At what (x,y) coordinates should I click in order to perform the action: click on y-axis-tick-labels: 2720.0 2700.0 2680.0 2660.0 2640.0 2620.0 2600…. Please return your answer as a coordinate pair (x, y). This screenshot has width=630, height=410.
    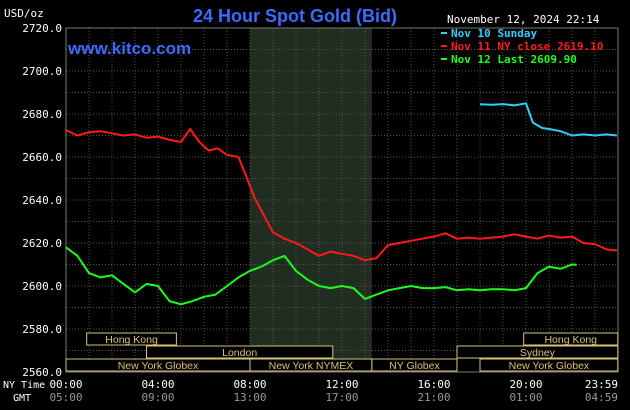
    Looking at the image, I should click on (42, 200).